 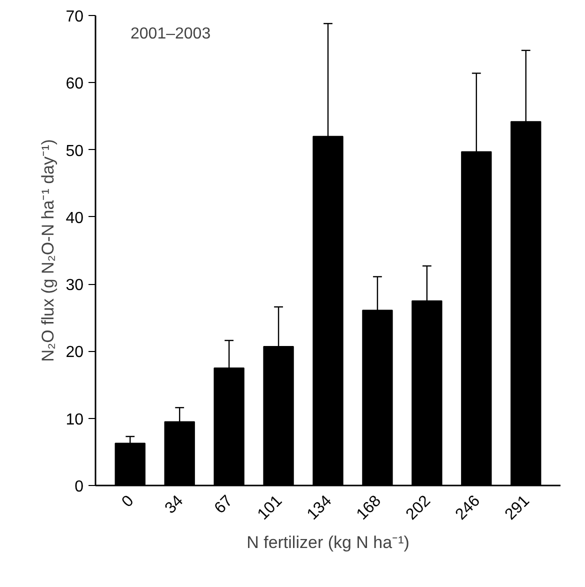 I want to click on x-tick-label: 0, so click(x=128, y=501).